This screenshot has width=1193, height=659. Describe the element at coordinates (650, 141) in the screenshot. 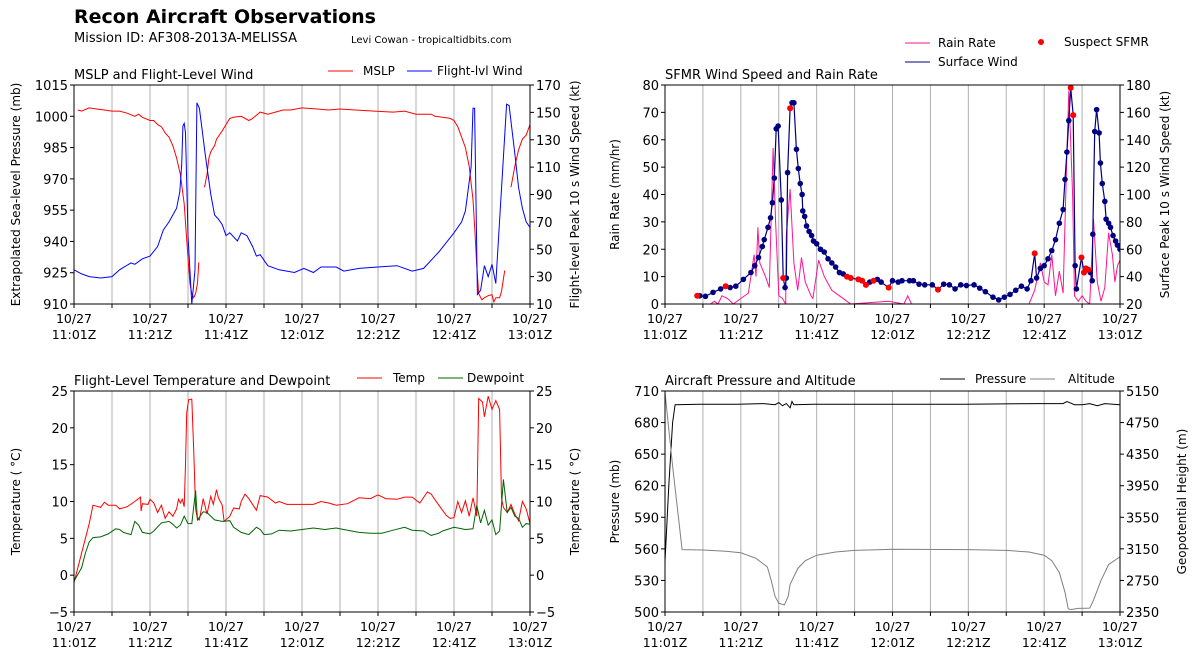

I see `y-tick-label: 60` at that location.